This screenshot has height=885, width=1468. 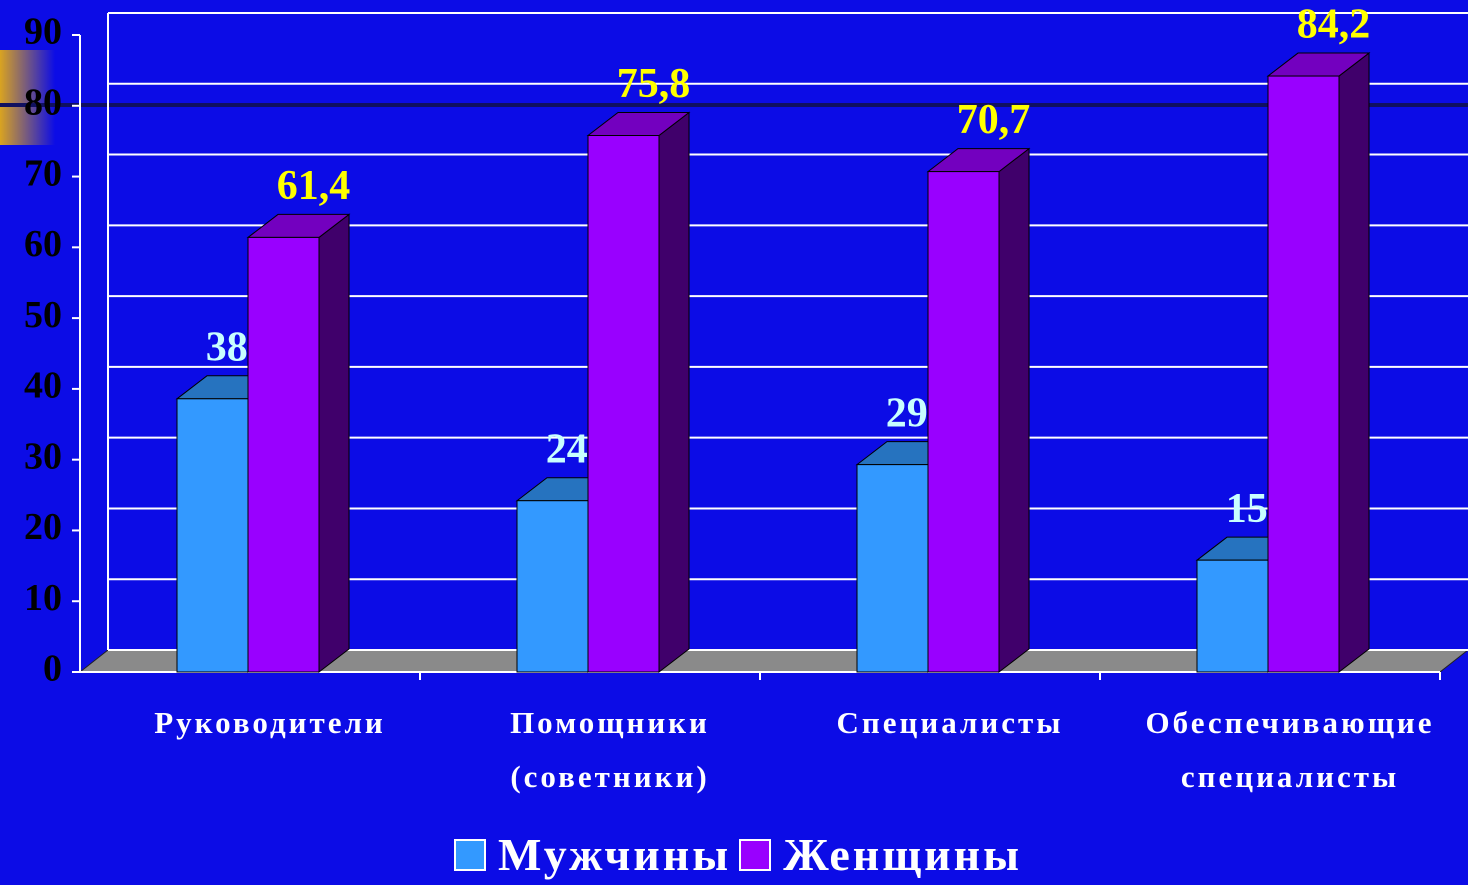 What do you see at coordinates (52, 669) in the screenshot?
I see `y-tick-label: 0` at bounding box center [52, 669].